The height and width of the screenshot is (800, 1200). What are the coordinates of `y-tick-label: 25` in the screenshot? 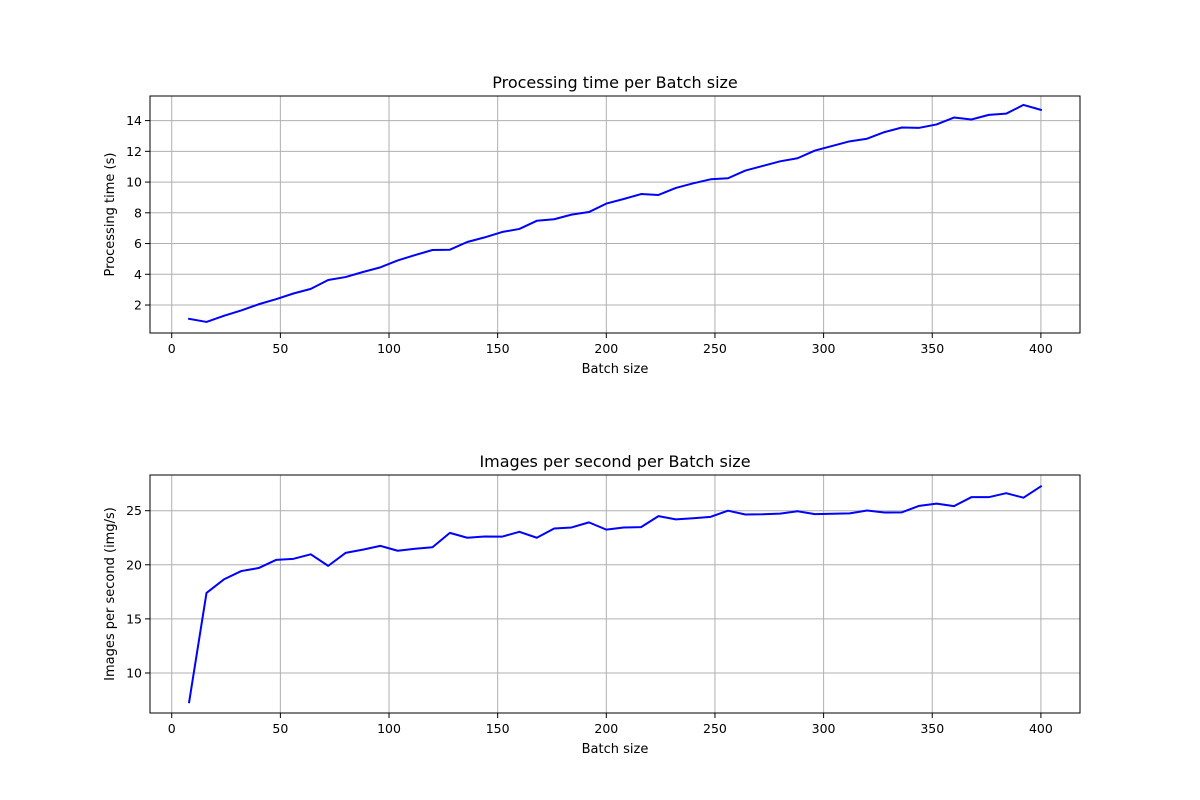 It's located at (134, 510).